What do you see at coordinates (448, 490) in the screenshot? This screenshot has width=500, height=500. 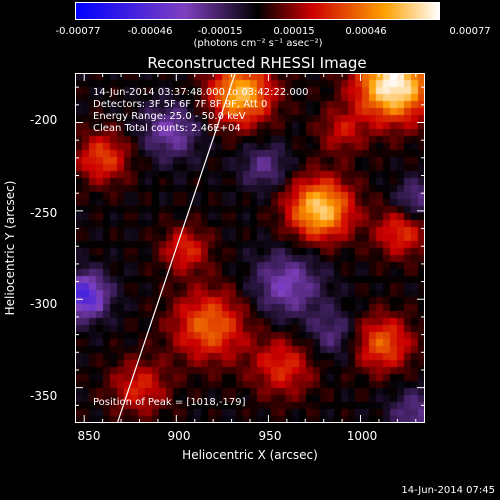 I see `timestamp: 14-Jun-2014 07:45` at bounding box center [448, 490].